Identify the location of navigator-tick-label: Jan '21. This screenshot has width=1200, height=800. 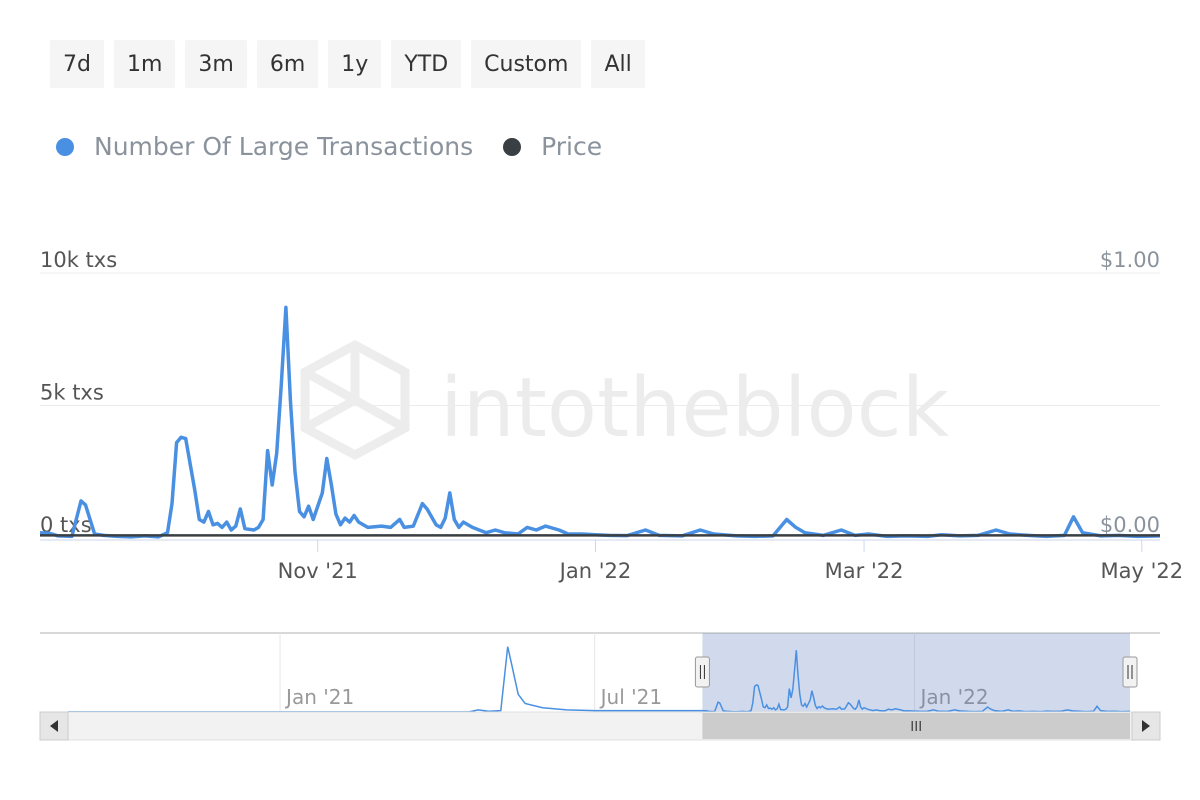
(319, 697).